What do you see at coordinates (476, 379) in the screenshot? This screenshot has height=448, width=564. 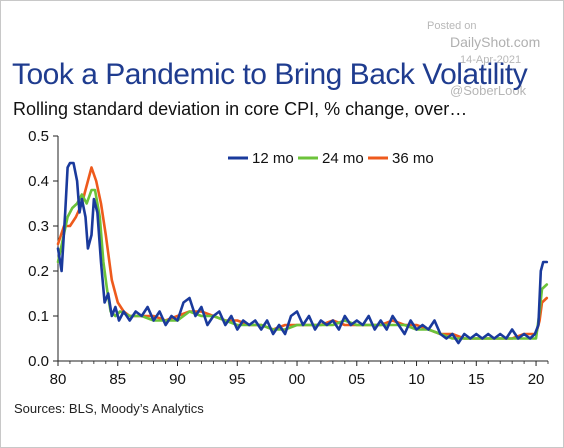 I see `x-tick-label: 15` at bounding box center [476, 379].